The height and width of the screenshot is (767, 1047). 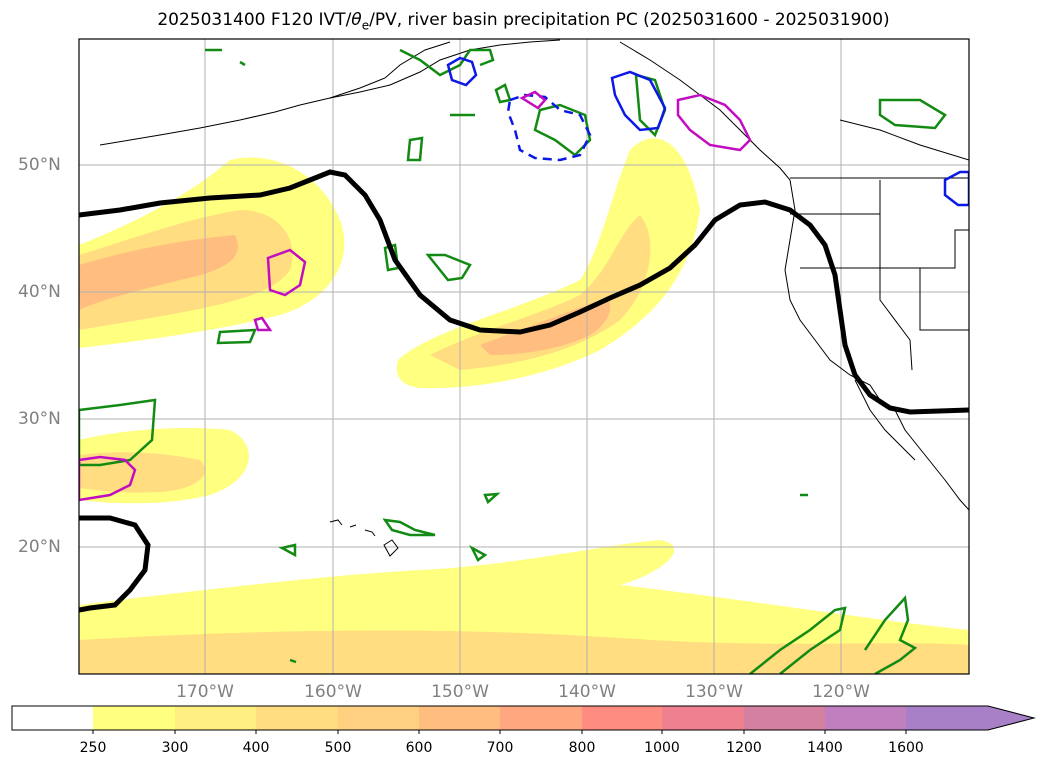 I want to click on blue-contour-bc, so click(x=638, y=101).